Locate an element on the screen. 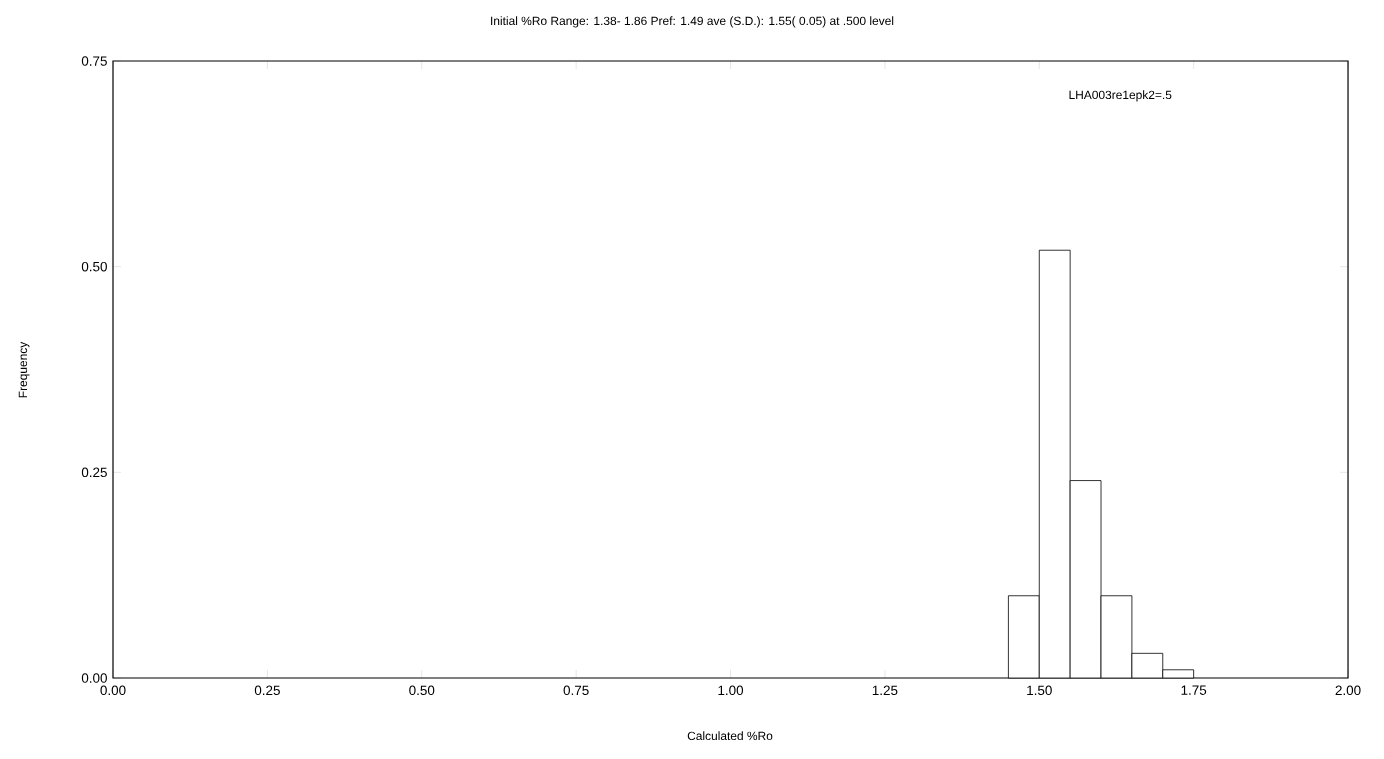  chart-title: Initial %Ro Range: 1.38- 1.86 Pref: 1.49 ave (S.D.): 1.55( 0.05) at .500 level is located at coordinates (692, 22).